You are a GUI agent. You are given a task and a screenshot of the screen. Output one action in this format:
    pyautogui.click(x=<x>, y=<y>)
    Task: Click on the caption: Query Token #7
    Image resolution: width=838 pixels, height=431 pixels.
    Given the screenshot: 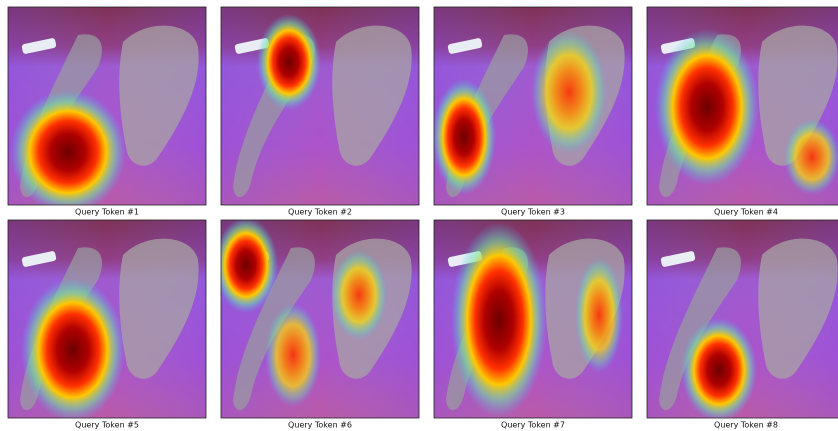 What is the action you would take?
    pyautogui.click(x=533, y=425)
    